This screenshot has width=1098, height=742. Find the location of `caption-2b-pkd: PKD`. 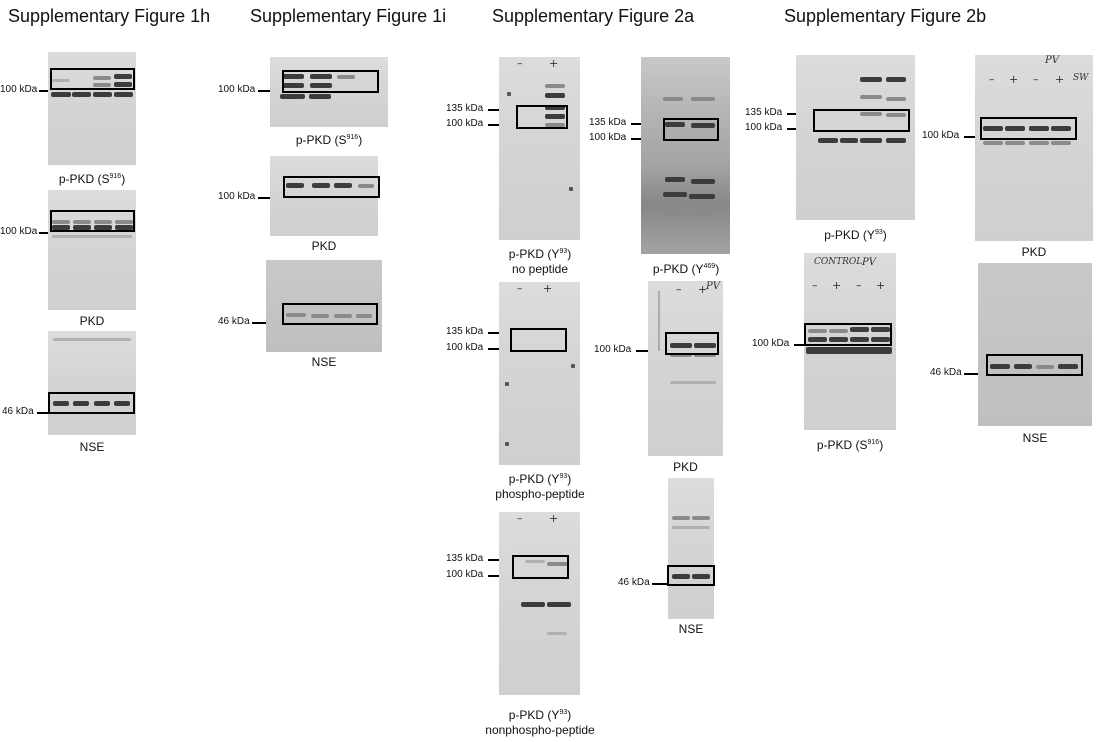

caption-2b-pkd: PKD is located at coordinates (1034, 252).